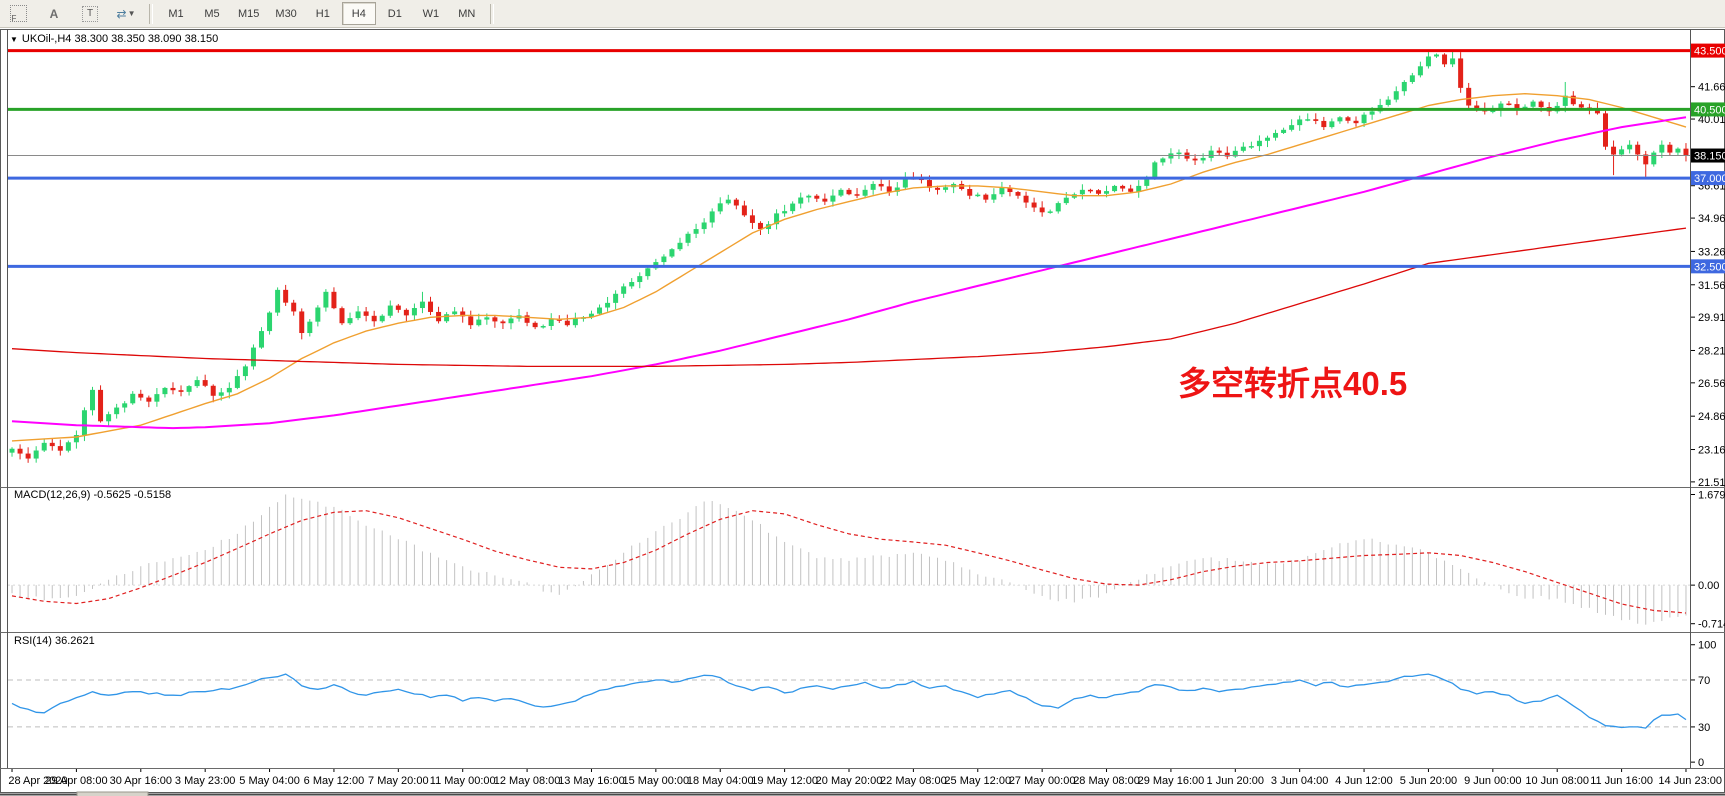 The image size is (1725, 796). Describe the element at coordinates (1707, 646) in the screenshot. I see `svg-text: 100` at that location.